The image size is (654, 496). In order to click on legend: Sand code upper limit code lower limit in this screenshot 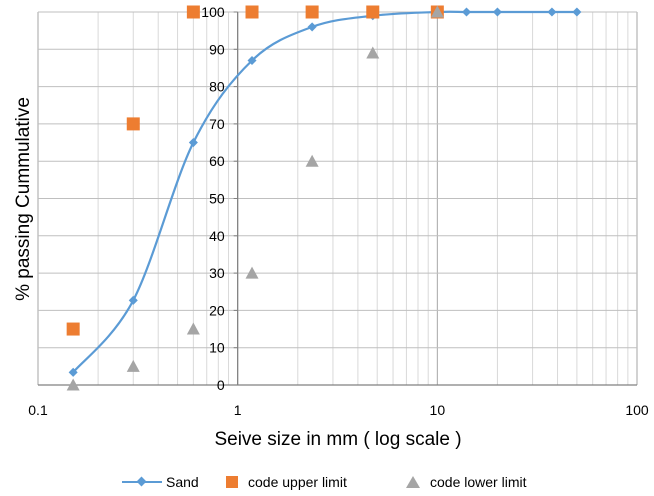, I will do `click(327, 482)`.